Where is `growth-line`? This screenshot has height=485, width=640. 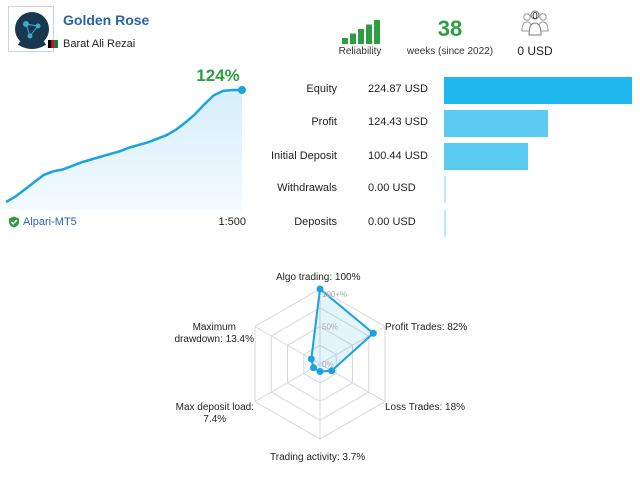 growth-line is located at coordinates (123, 146).